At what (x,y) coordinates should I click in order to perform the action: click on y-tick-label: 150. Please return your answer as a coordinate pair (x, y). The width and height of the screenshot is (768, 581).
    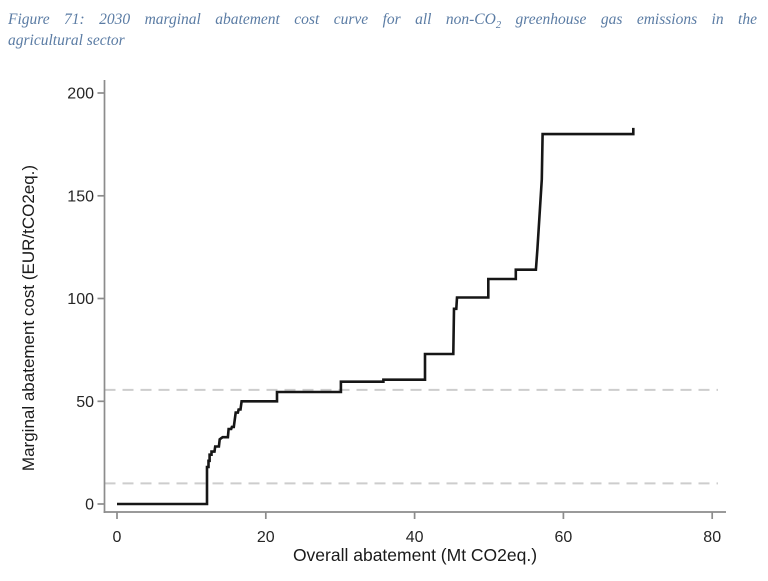
    Looking at the image, I should click on (80, 196).